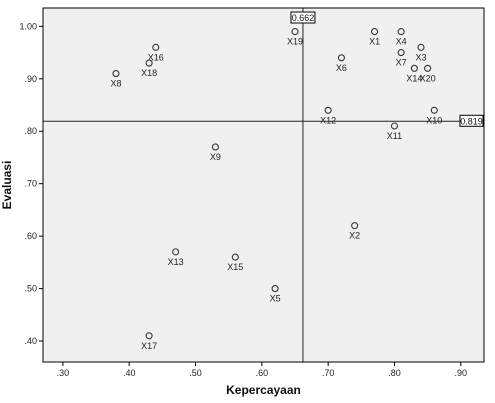 The width and height of the screenshot is (495, 403). Describe the element at coordinates (295, 42) in the screenshot. I see `data-point-label: X19` at that location.